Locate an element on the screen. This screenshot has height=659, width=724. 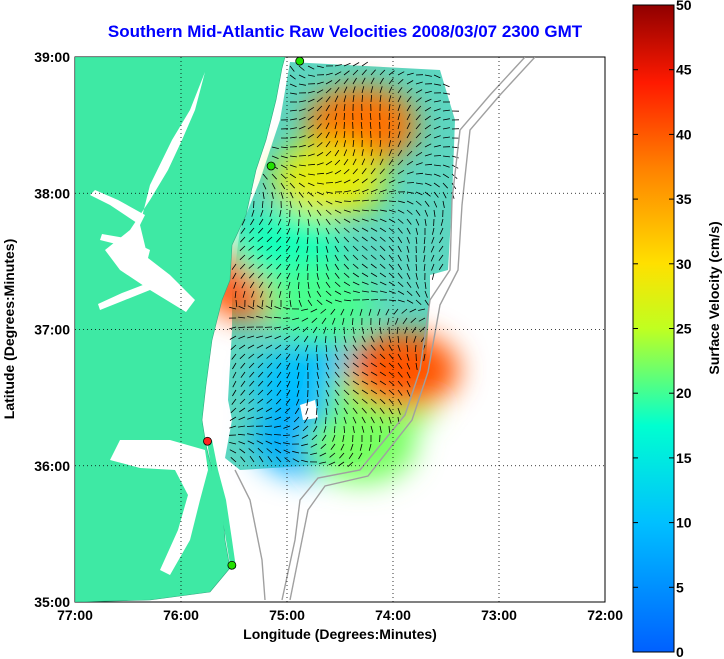
albemarle-sound is located at coordinates (159, 507).